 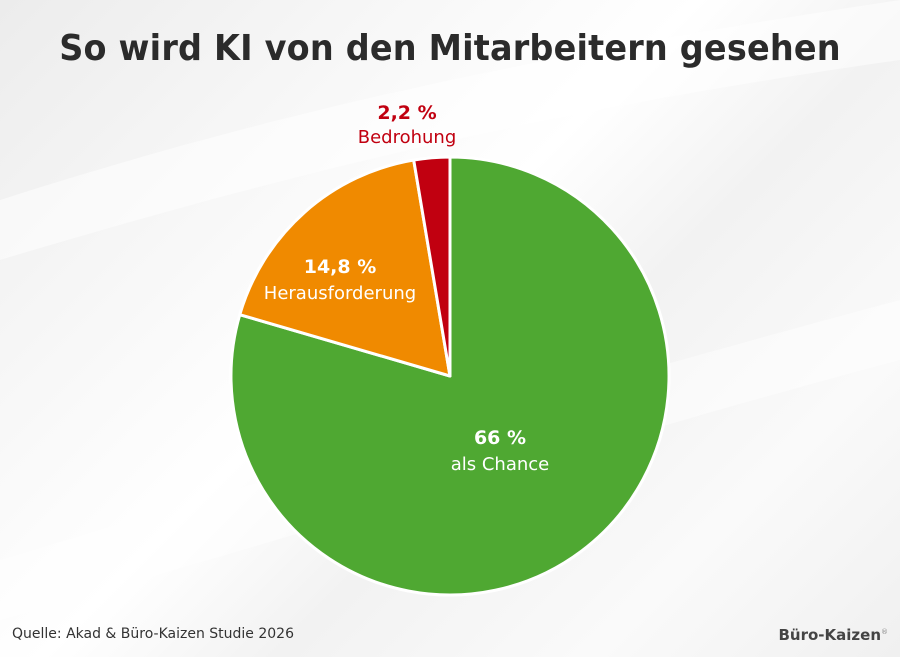 I want to click on data-label-category: Herausforderung, so click(x=340, y=293).